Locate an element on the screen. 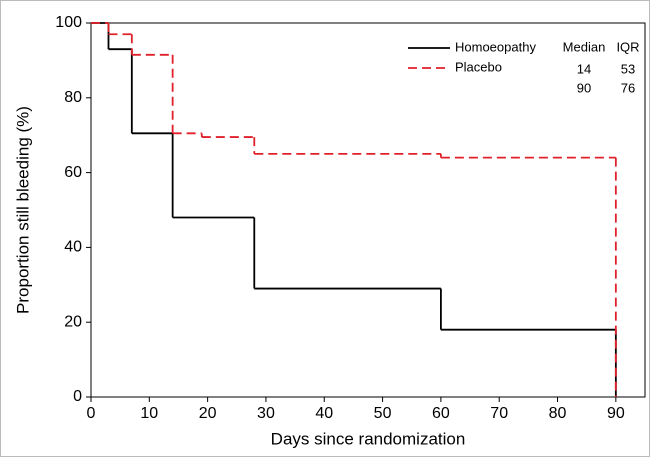 The image size is (650, 457). y-tick-label: 20 is located at coordinates (73, 321).